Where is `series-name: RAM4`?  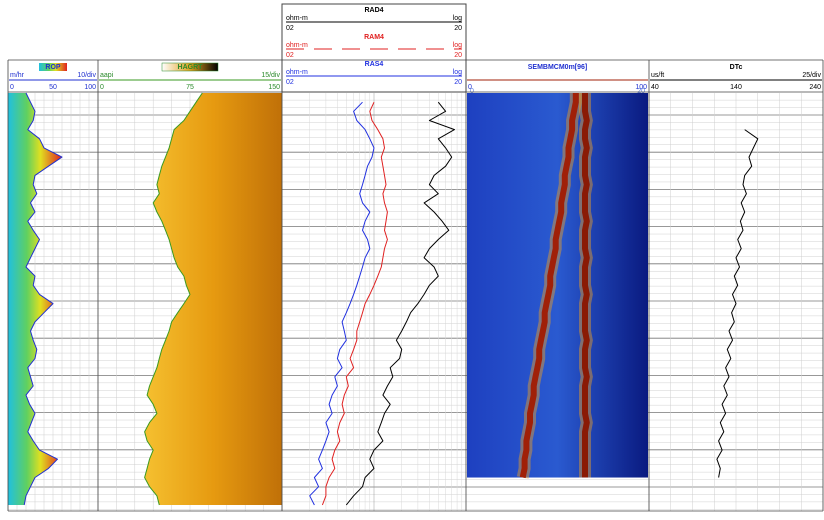 series-name: RAM4 is located at coordinates (374, 37).